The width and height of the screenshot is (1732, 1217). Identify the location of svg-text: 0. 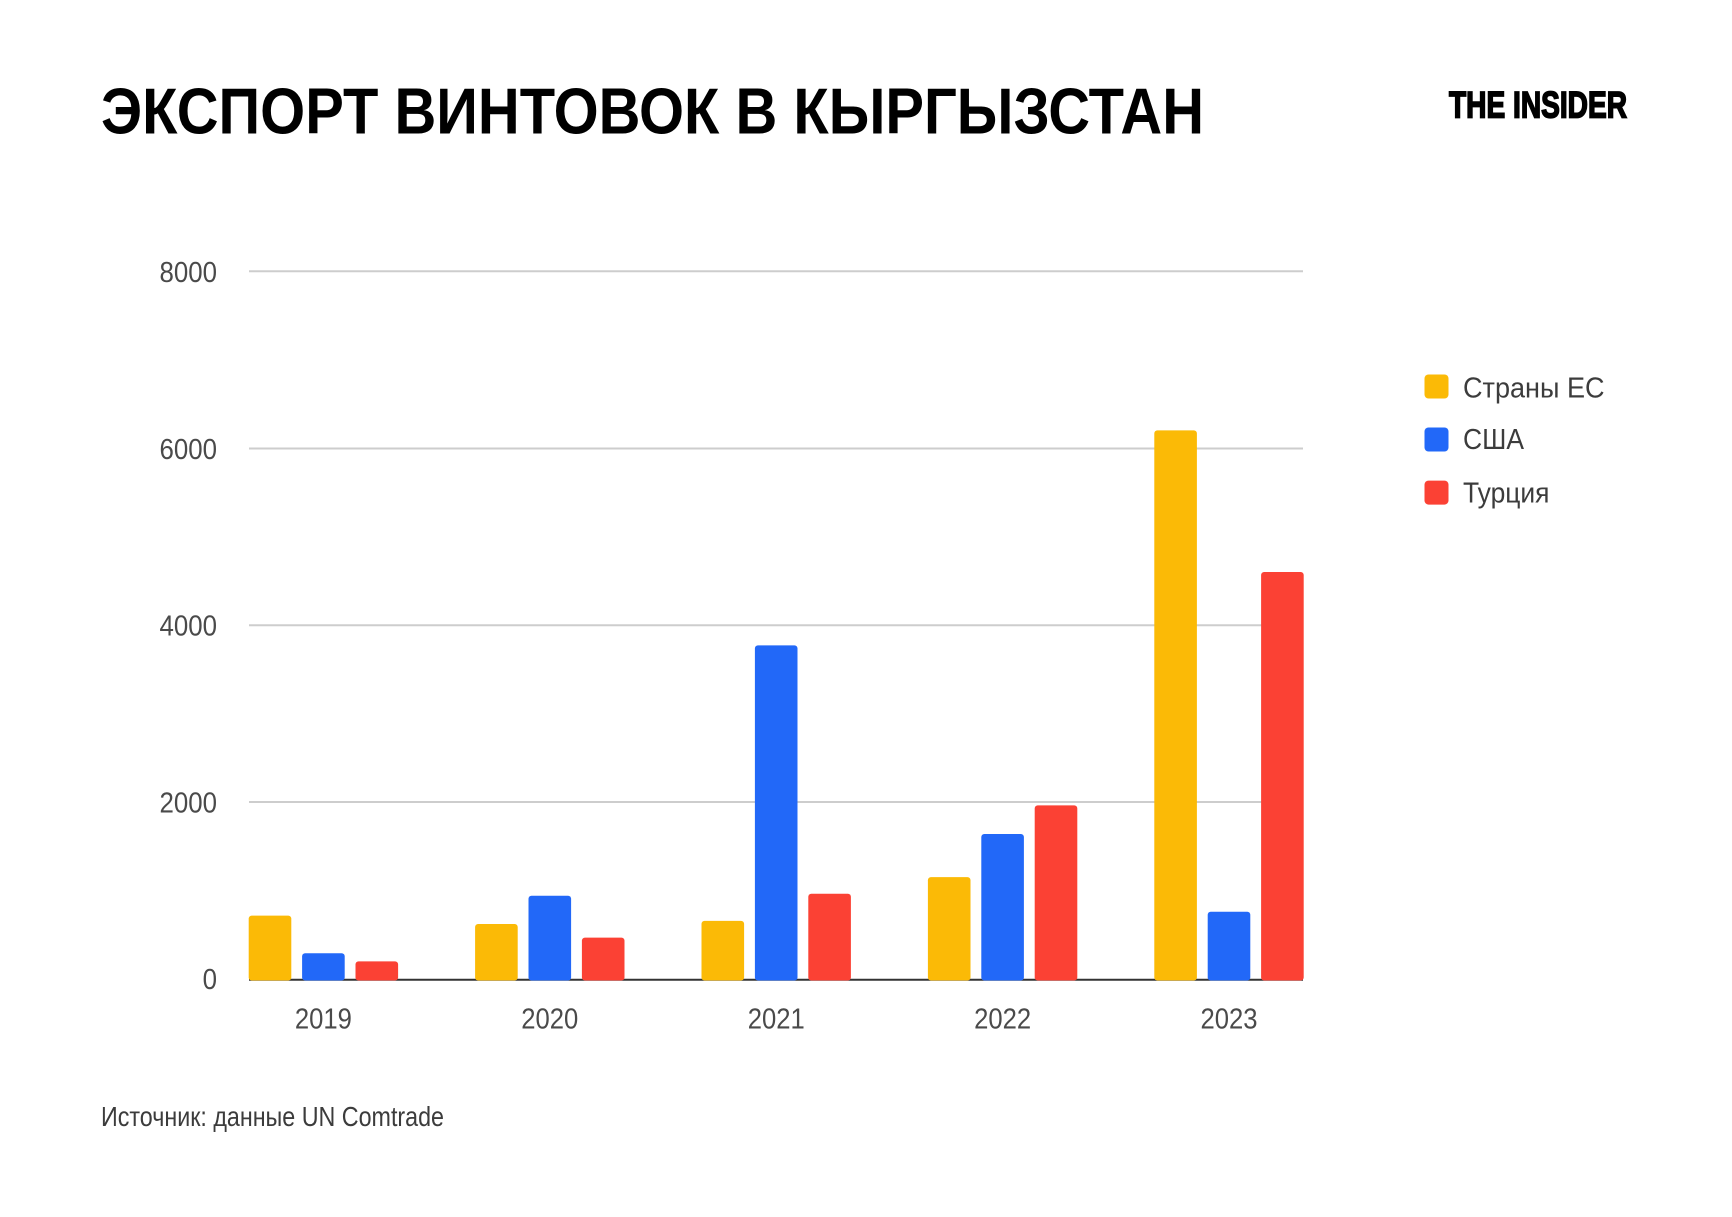
(210, 980).